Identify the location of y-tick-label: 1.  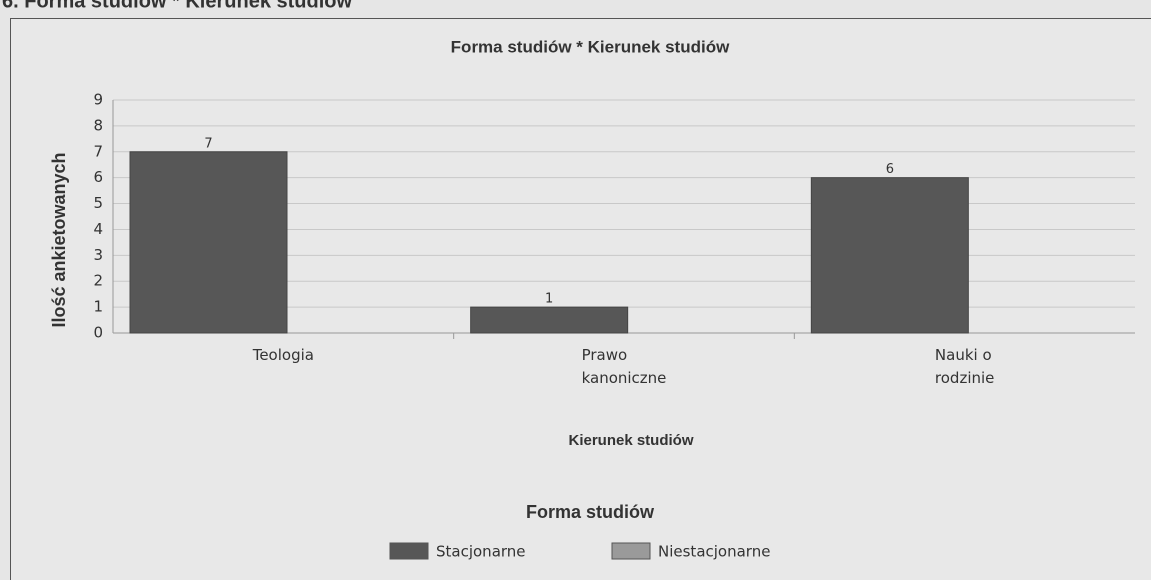
(98, 307).